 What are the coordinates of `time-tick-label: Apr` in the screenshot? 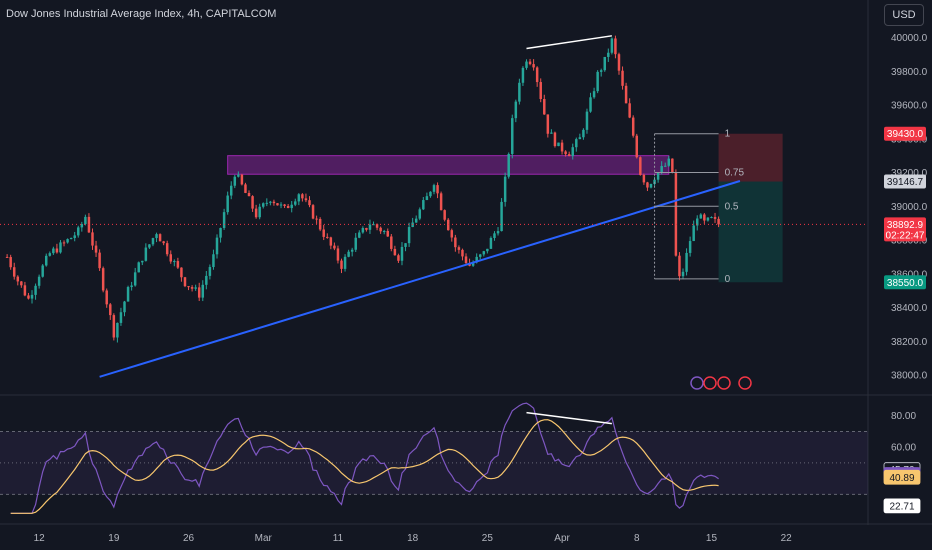 It's located at (562, 538).